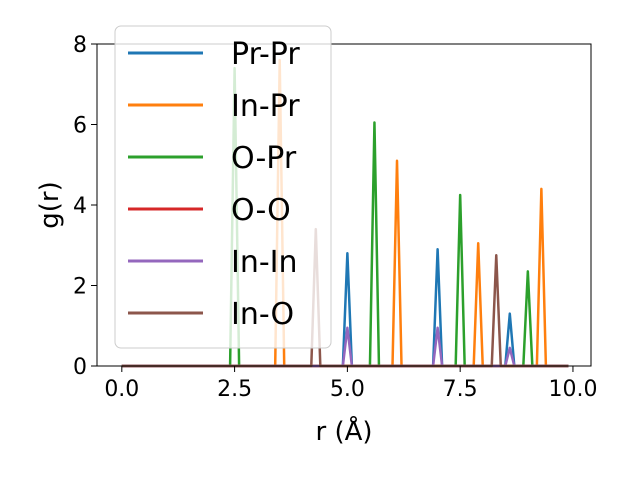 The width and height of the screenshot is (640, 480). What do you see at coordinates (343, 431) in the screenshot?
I see `x-axis-label: r (Å)` at bounding box center [343, 431].